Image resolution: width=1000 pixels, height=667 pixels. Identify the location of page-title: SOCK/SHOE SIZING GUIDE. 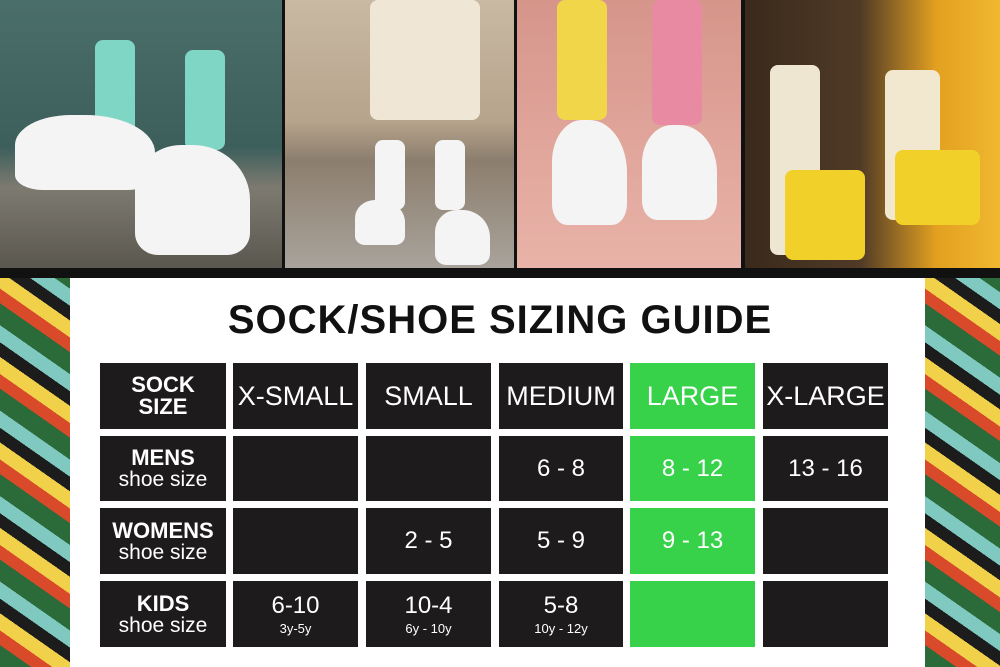
(500, 320).